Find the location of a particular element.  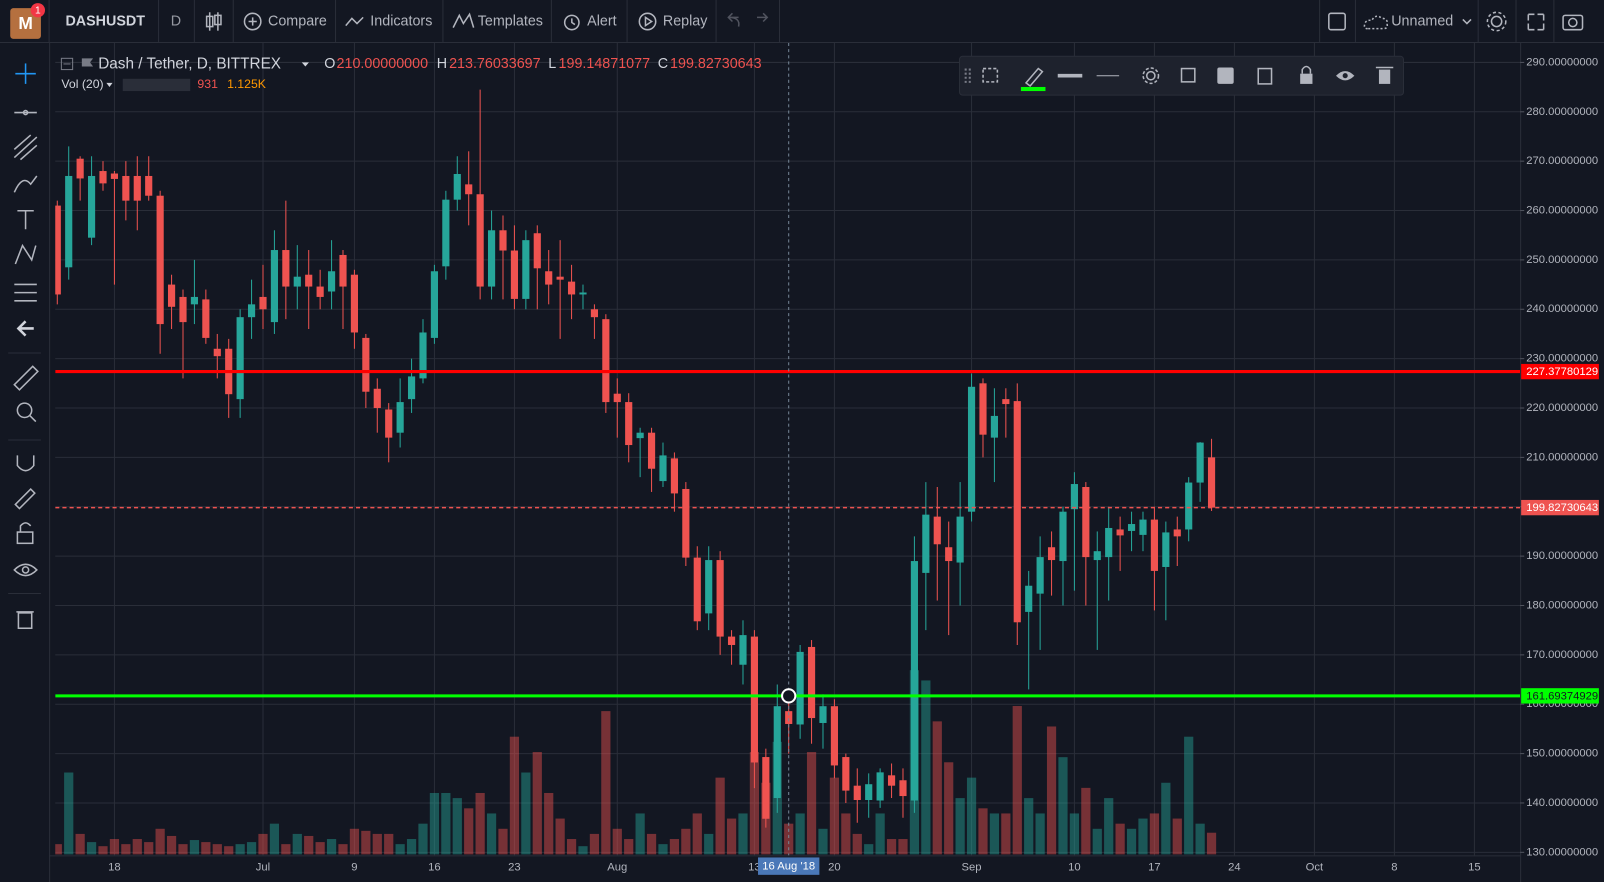

pattern-tool is located at coordinates (25, 254).